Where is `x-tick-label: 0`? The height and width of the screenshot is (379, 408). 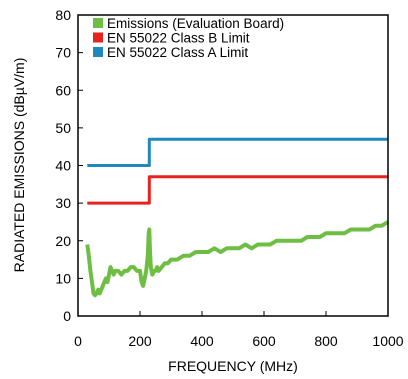
x-tick-label: 0 is located at coordinates (78, 341).